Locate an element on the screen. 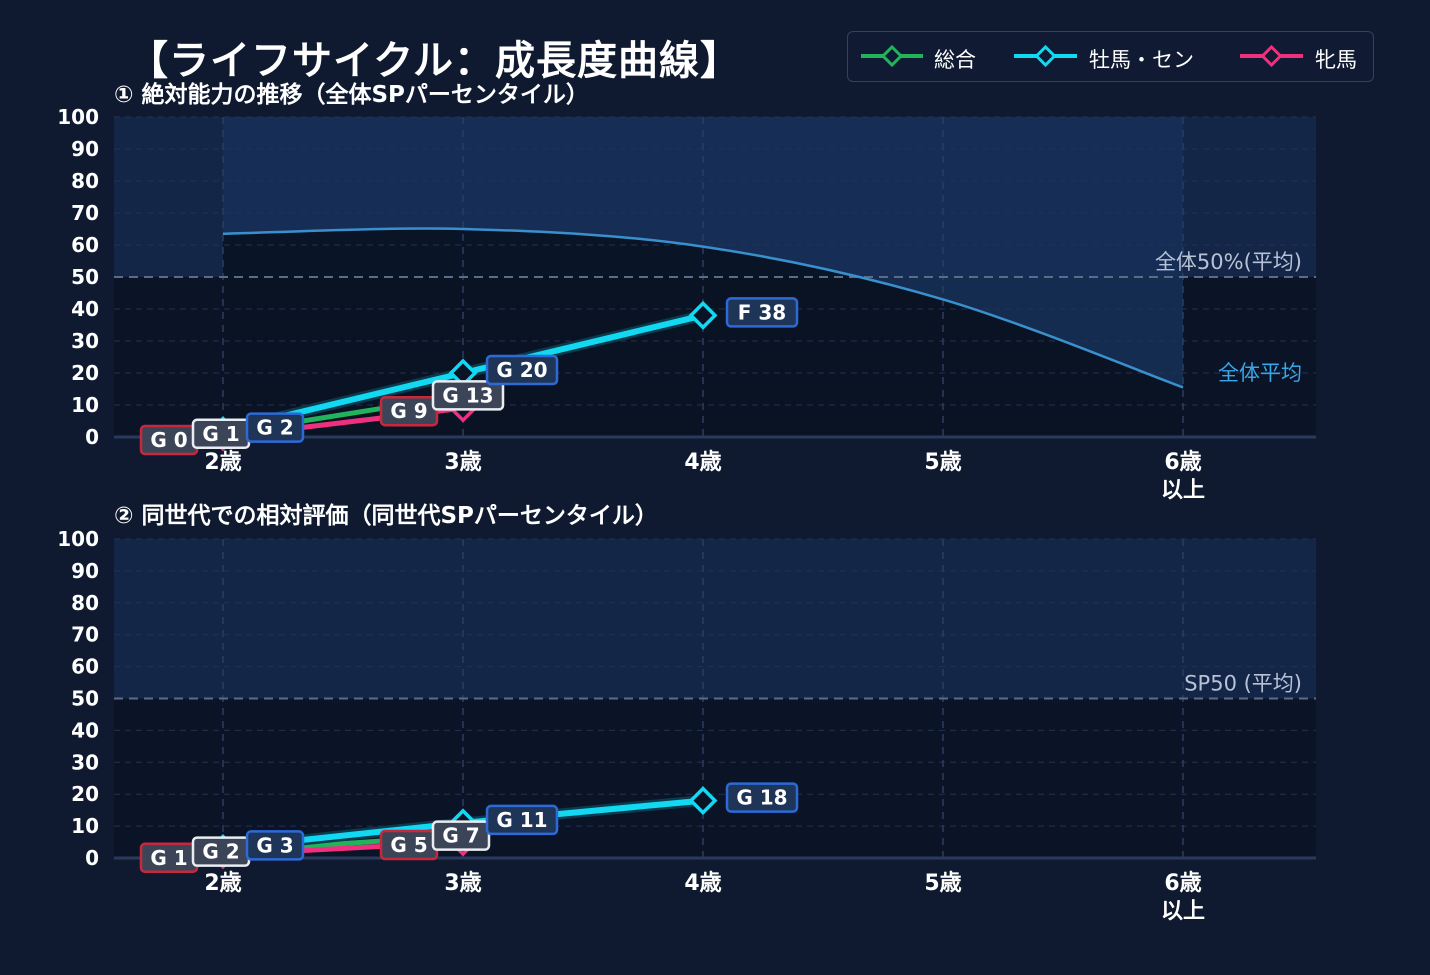 The height and width of the screenshot is (975, 1430). data-label-牝馬: G 0 is located at coordinates (169, 440).